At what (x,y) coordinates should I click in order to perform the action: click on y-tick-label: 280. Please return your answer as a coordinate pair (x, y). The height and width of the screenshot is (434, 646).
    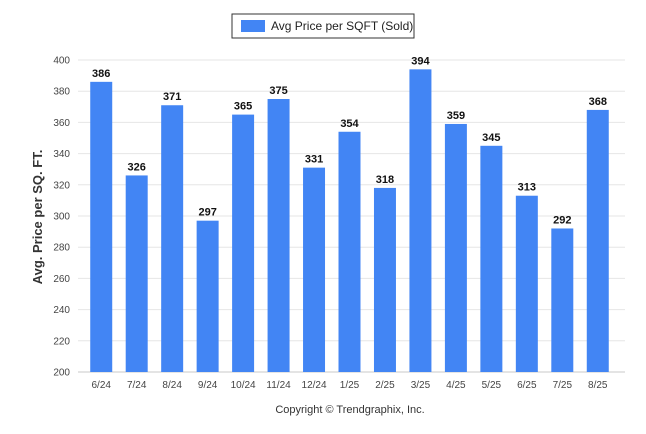
    Looking at the image, I should click on (61, 248).